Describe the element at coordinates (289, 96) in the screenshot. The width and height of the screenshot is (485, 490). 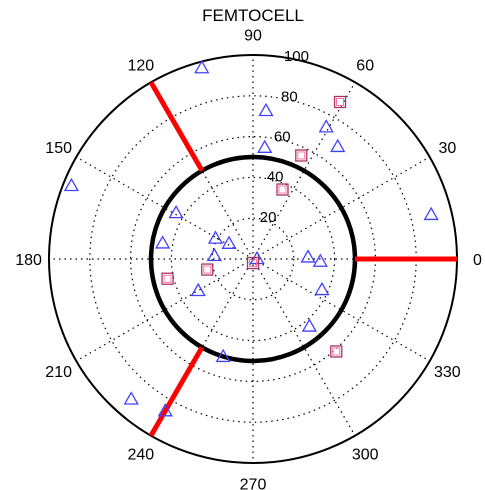
I see `radial-tick-label: 80` at that location.